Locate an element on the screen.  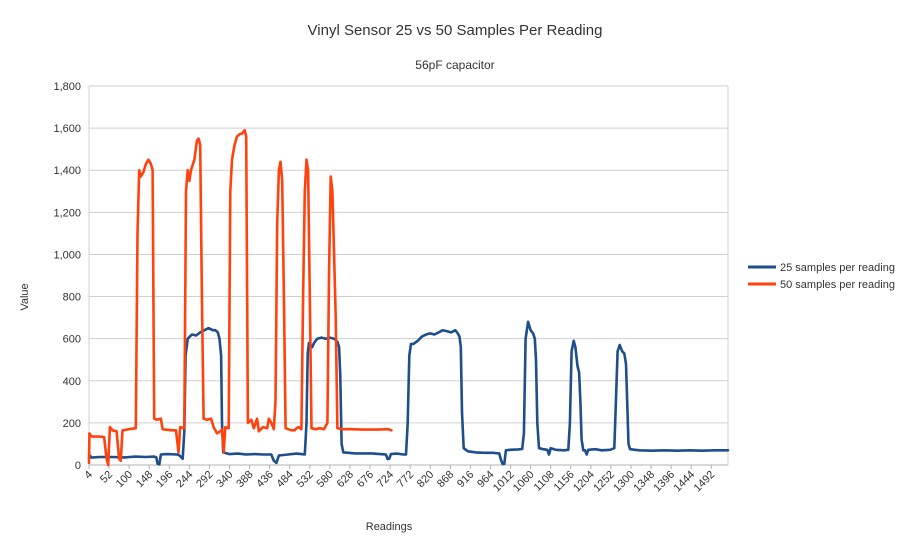
x-tick-label: 100 is located at coordinates (124, 479).